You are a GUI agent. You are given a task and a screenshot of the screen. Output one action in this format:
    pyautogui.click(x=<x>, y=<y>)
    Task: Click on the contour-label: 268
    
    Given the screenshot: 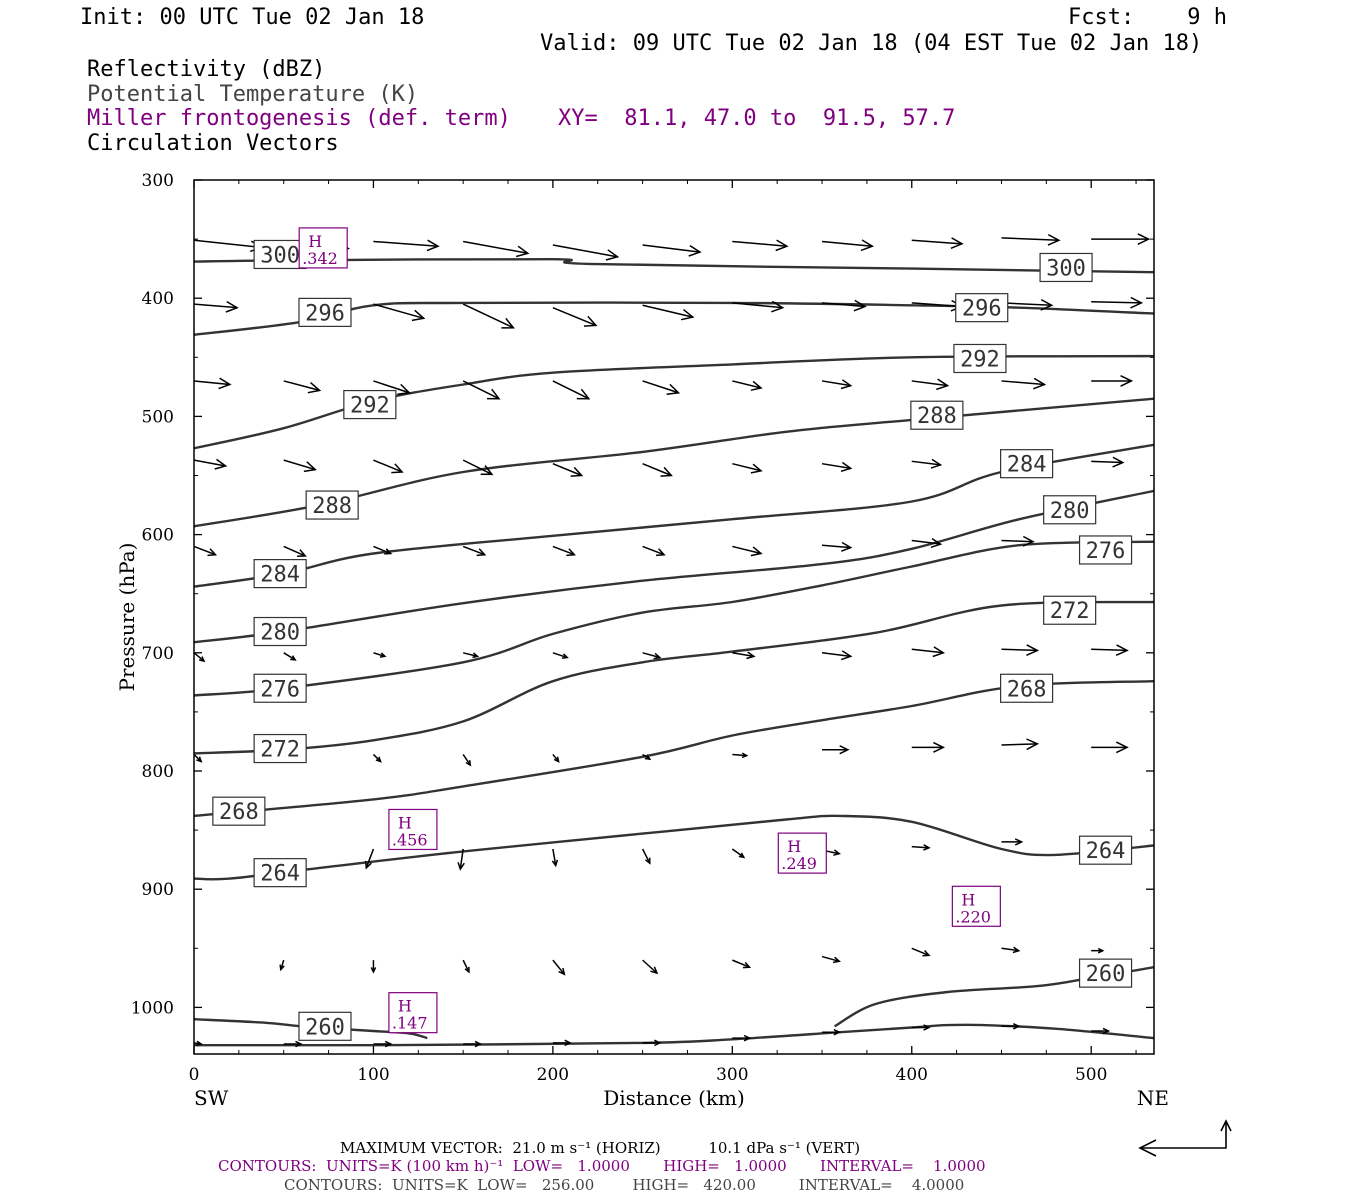 What is the action you would take?
    pyautogui.click(x=1027, y=689)
    